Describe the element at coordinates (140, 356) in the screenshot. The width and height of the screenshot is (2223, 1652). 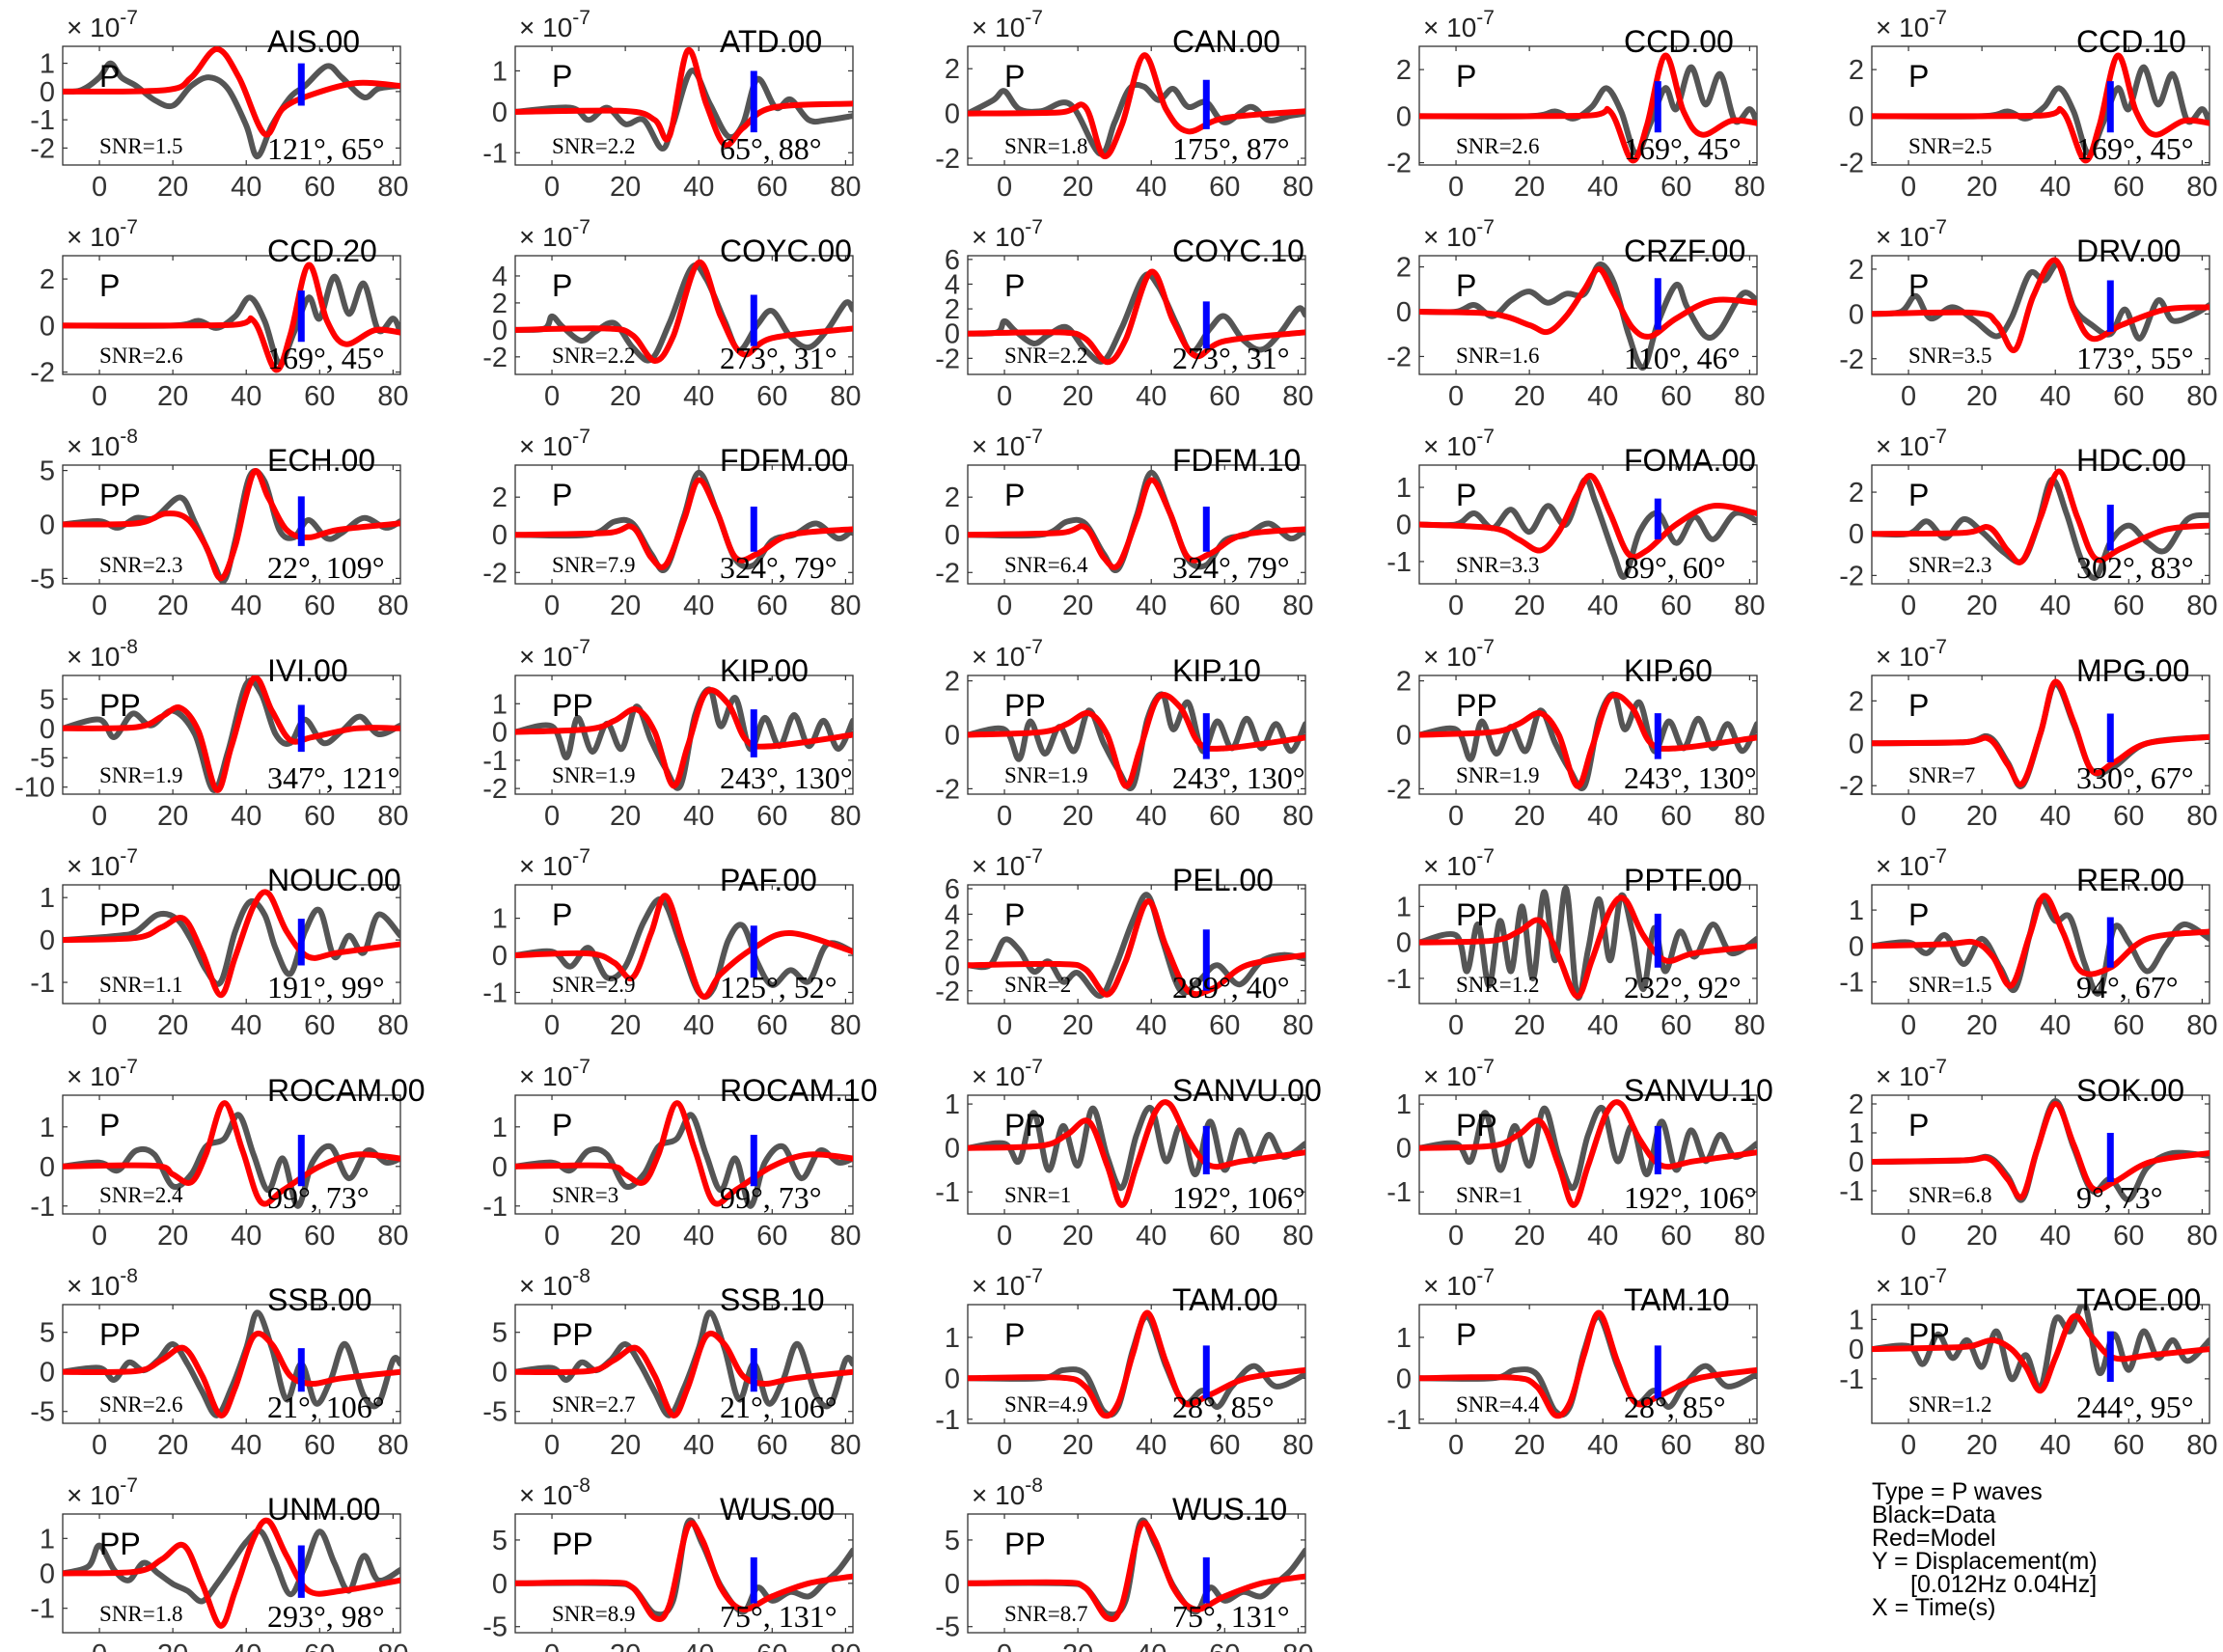
I see `snr-label: SNR=2.6` at that location.